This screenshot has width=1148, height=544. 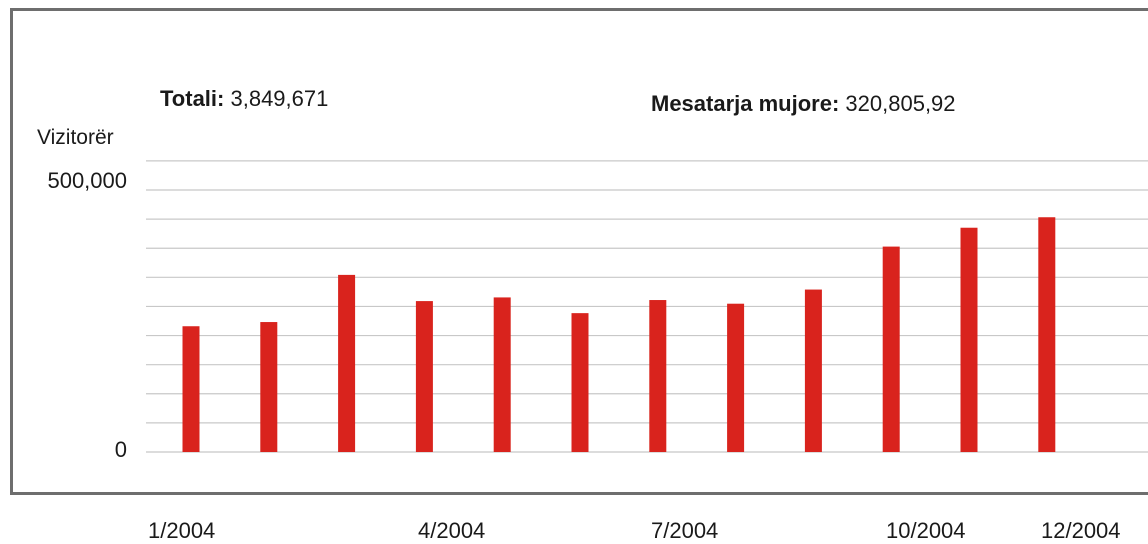 What do you see at coordinates (745, 103) in the screenshot?
I see `average-label: Mesatarja mujore:` at bounding box center [745, 103].